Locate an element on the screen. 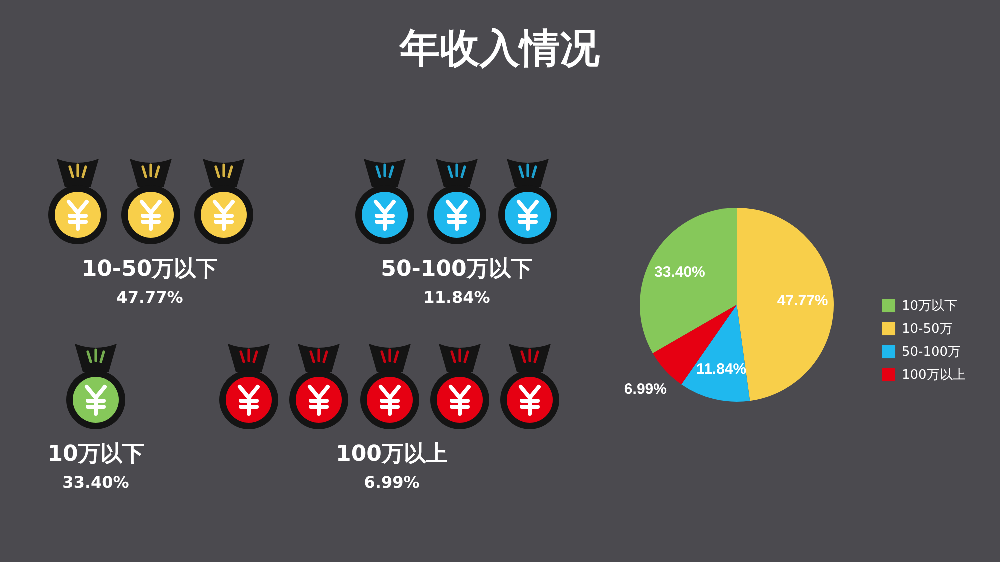  legend-label: 100万以上 is located at coordinates (934, 375).